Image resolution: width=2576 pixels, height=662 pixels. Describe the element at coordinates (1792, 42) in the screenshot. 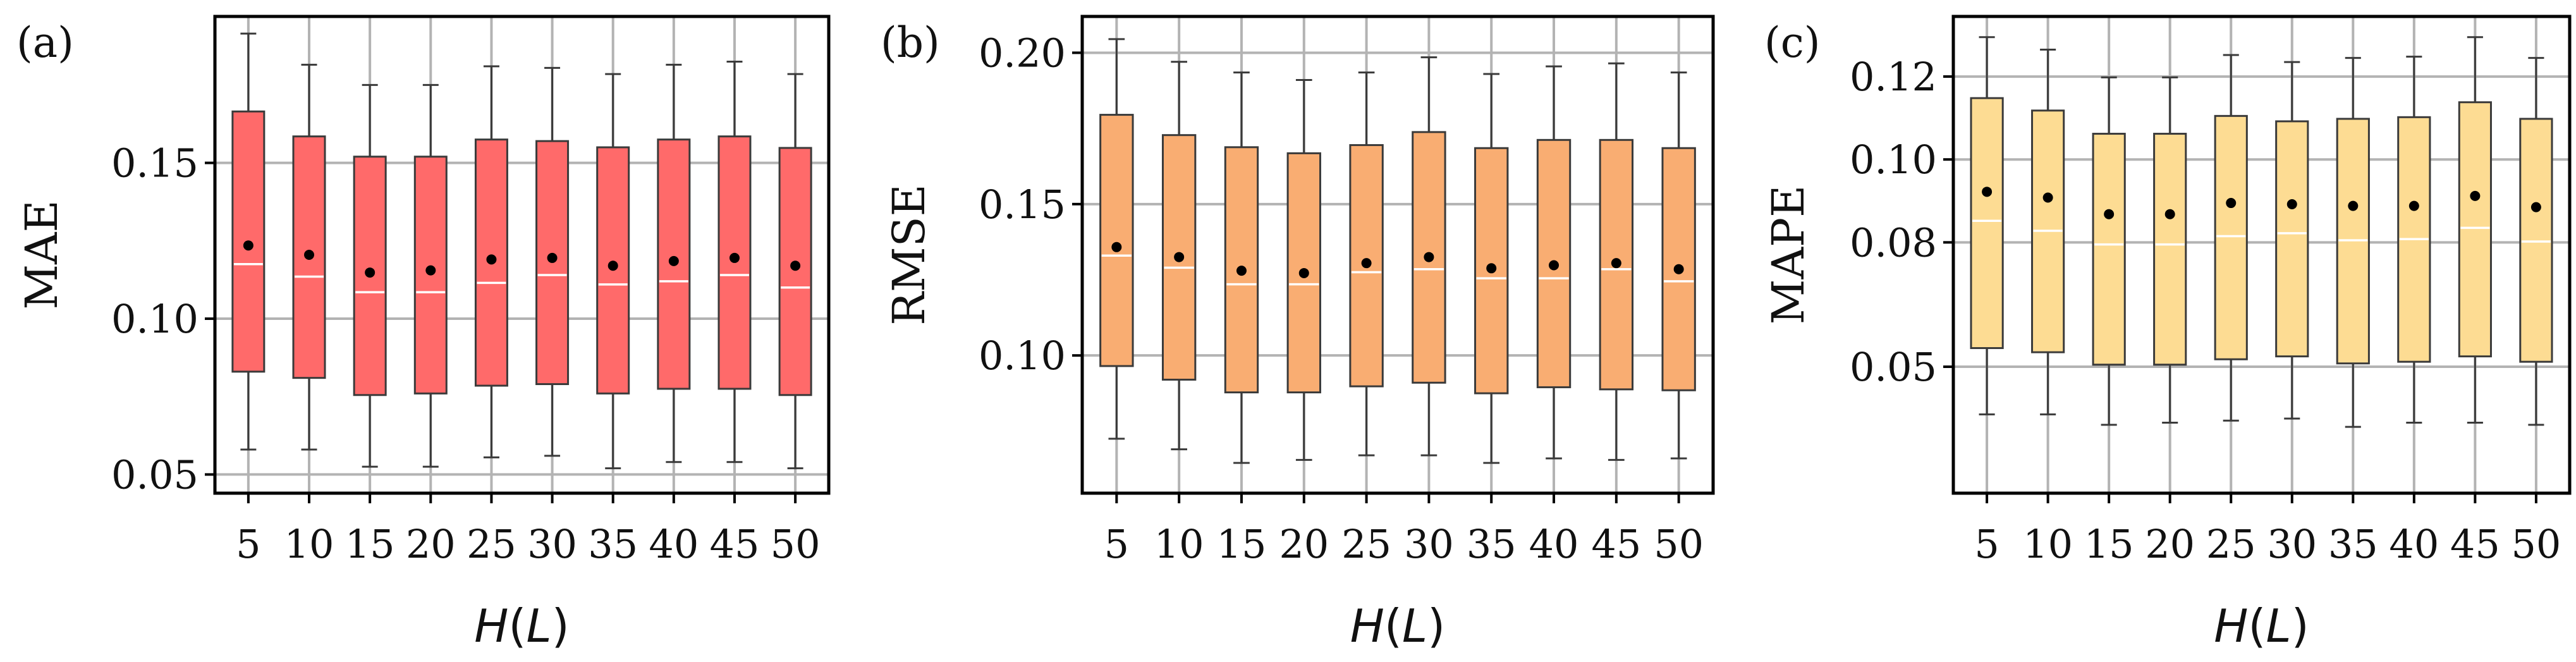

I see `panel-label: (c)` at that location.